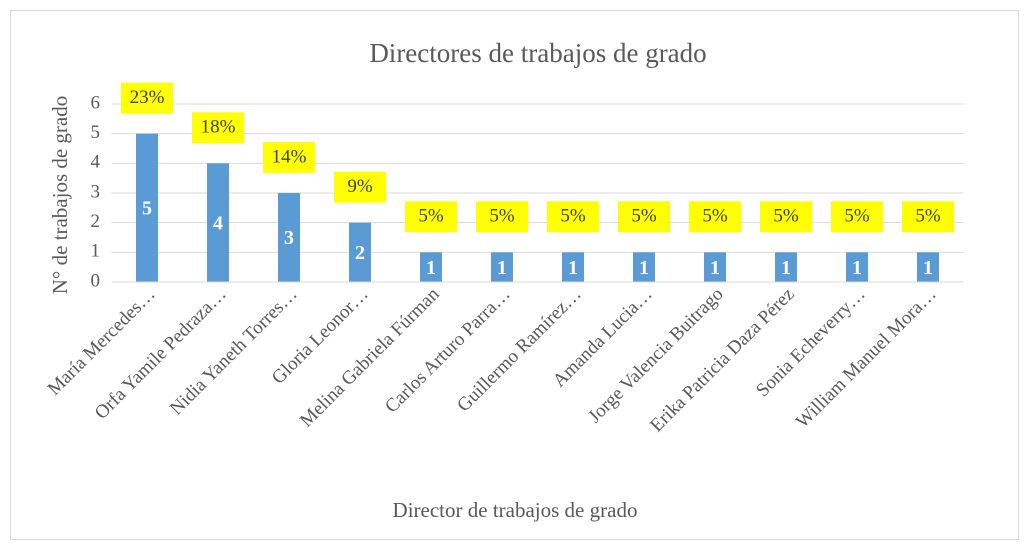 The width and height of the screenshot is (1029, 550). I want to click on value-label: 5, so click(147, 208).